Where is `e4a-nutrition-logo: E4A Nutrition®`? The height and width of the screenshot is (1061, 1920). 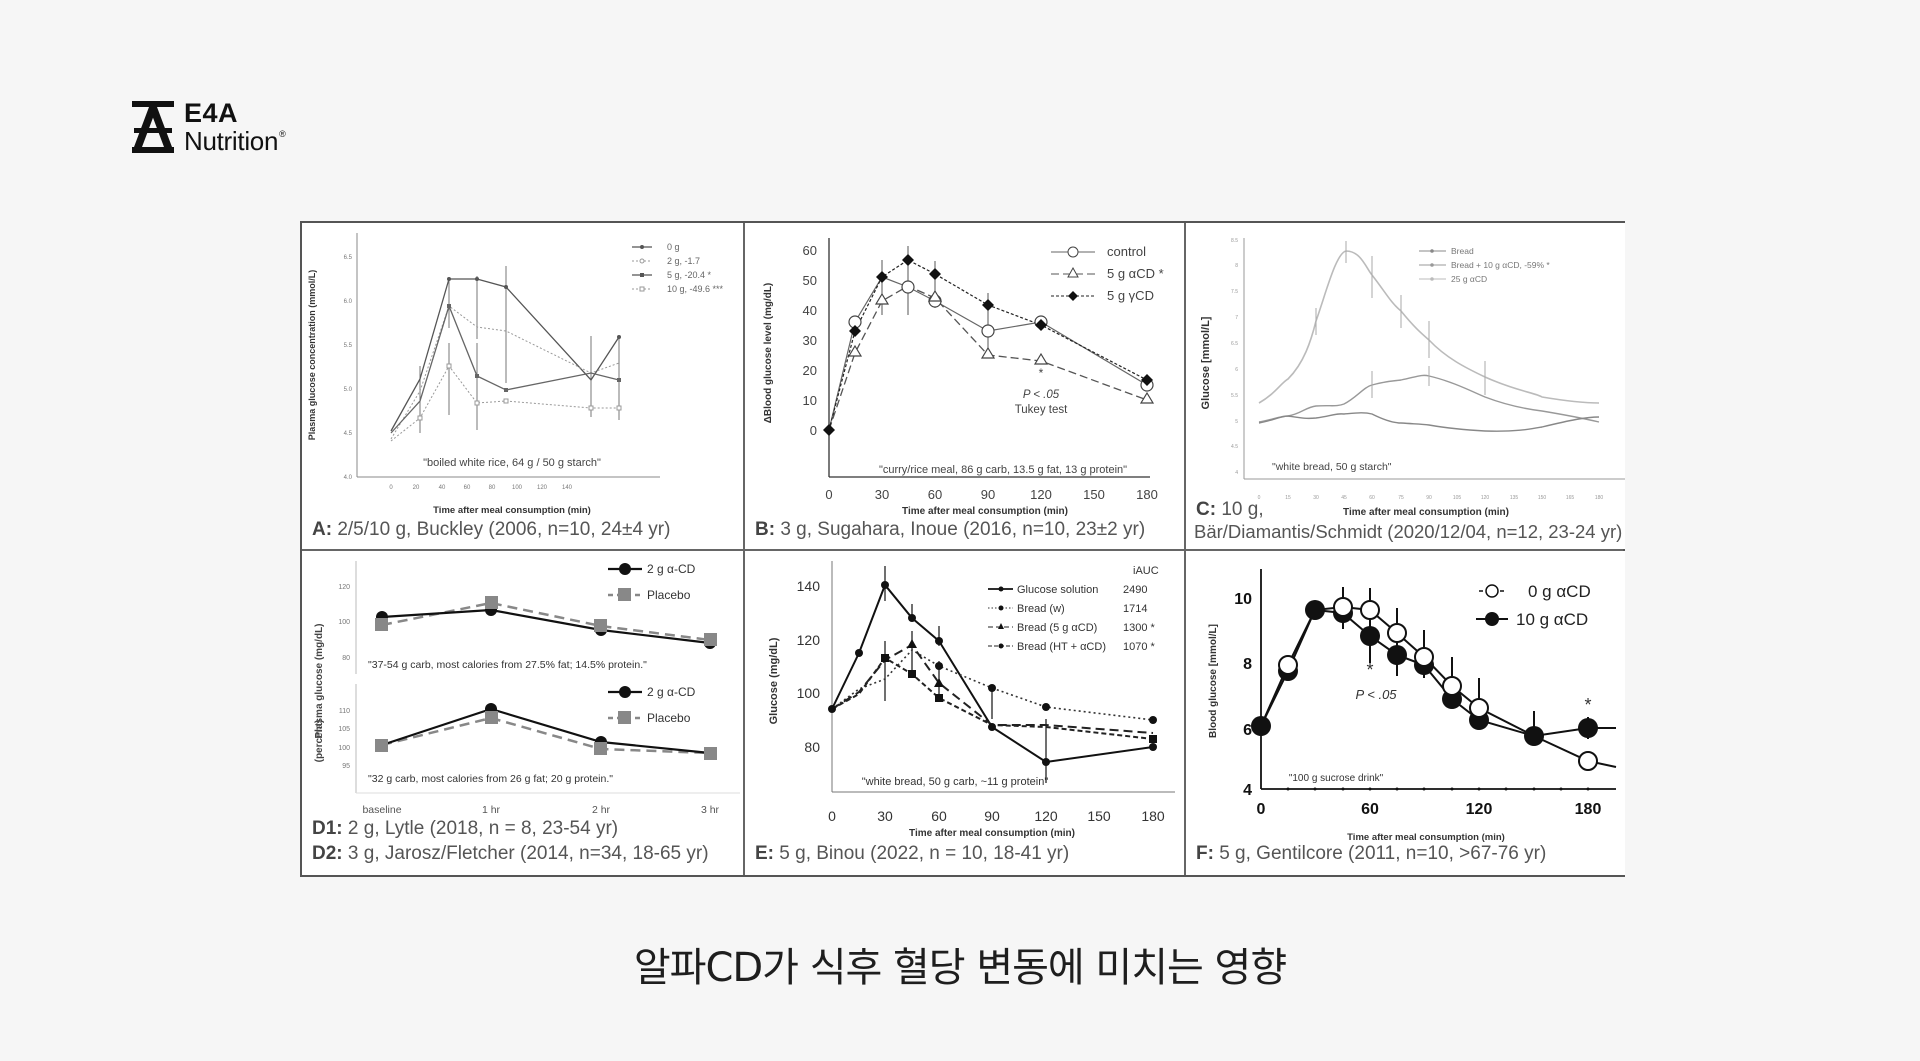 e4a-nutrition-logo: E4A Nutrition® is located at coordinates (209, 127).